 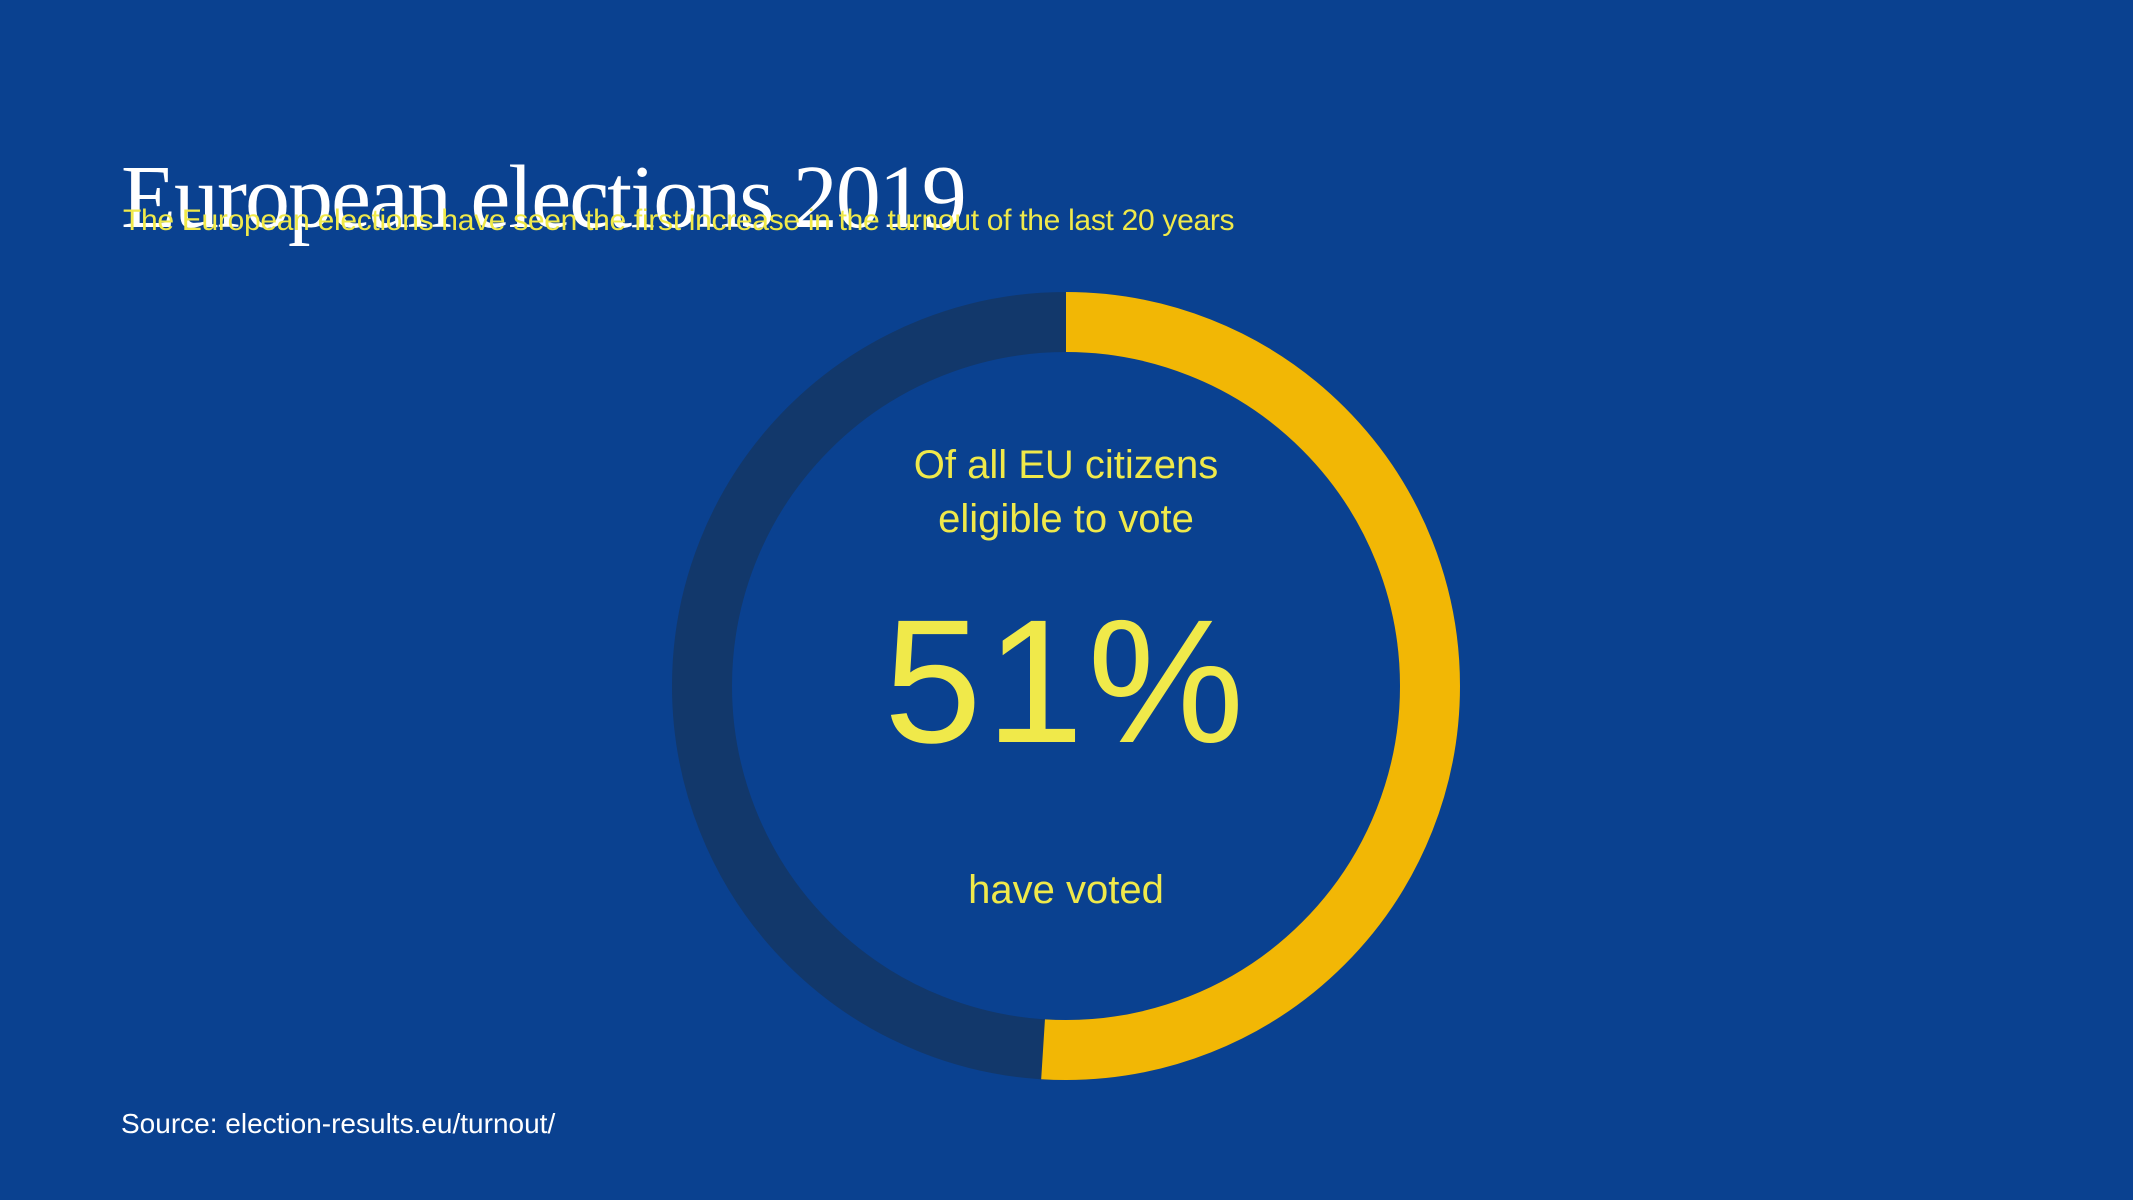 I want to click on donut-center-label-top-line2: eligible to vote, so click(x=1066, y=519).